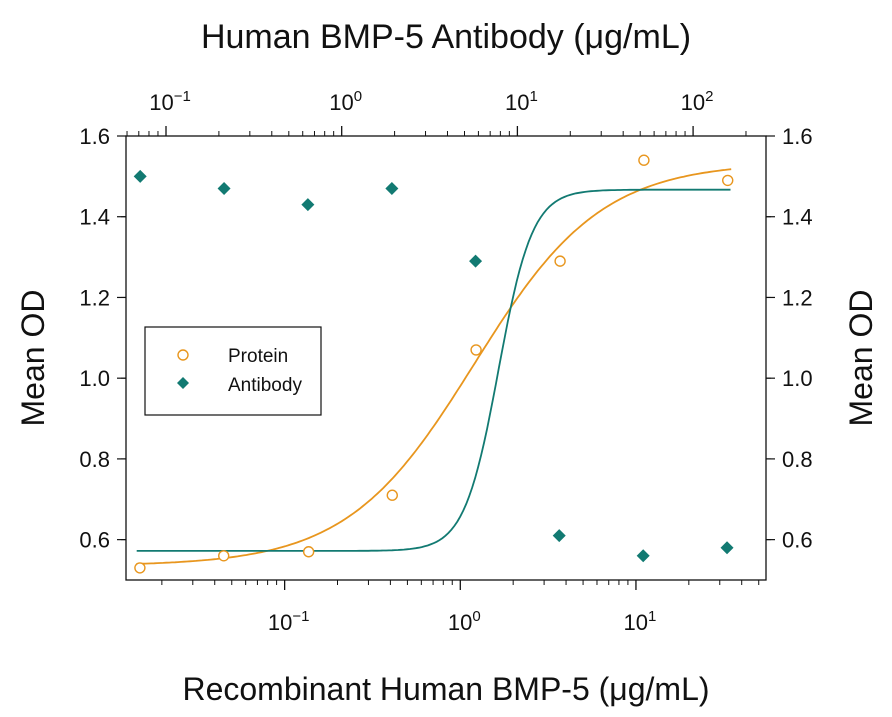 The image size is (892, 717). Describe the element at coordinates (797, 136) in the screenshot. I see `y-tick-label-right: 1.6` at that location.